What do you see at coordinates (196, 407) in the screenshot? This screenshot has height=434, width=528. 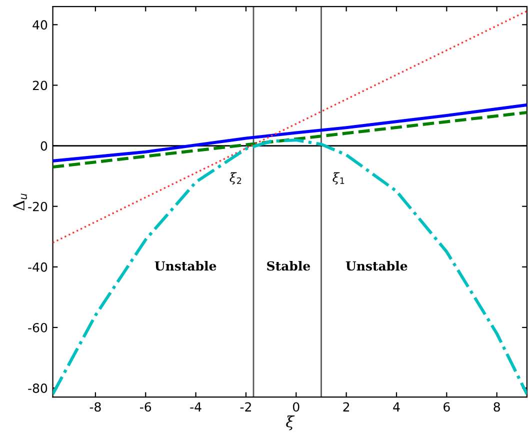 I see `x-tick-label: -4` at bounding box center [196, 407].